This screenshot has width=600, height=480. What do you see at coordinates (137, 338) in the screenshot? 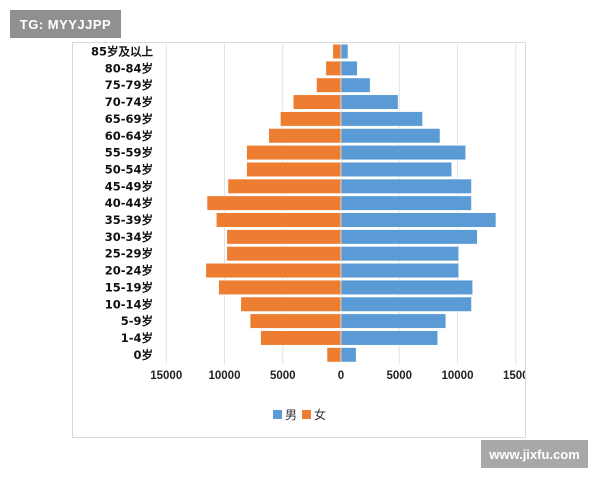
I see `category-label: 1-4岁` at bounding box center [137, 338].